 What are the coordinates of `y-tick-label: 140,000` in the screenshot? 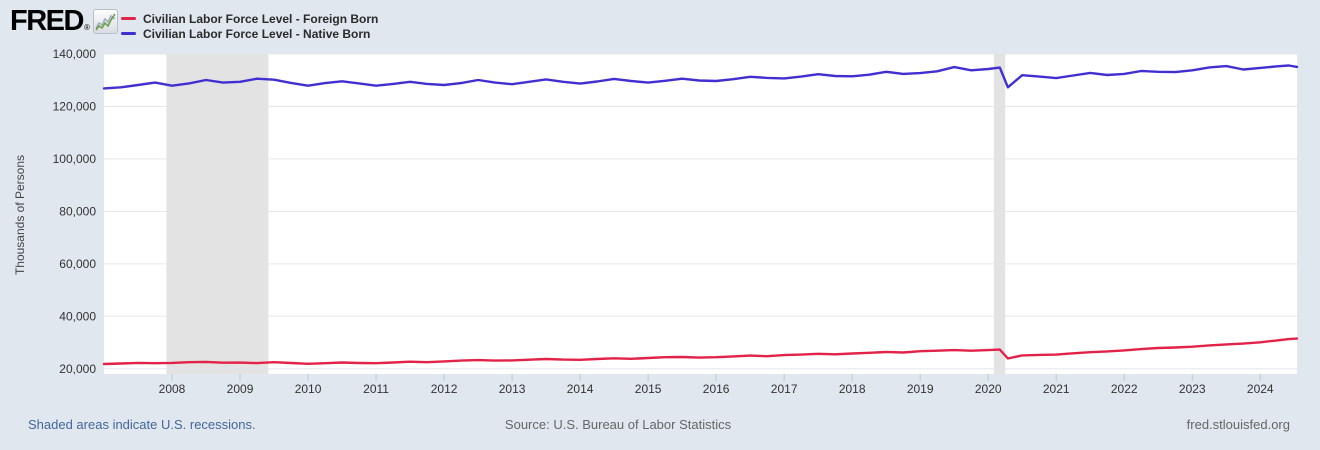 It's located at (75, 54).